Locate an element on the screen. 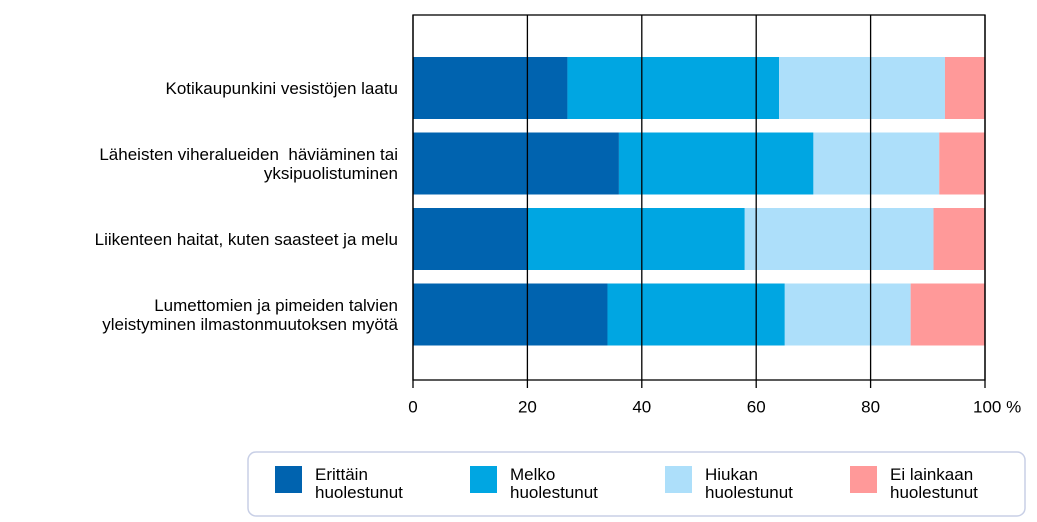 This screenshot has height=522, width=1037. legend-label: Erittäin huolestunut is located at coordinates (359, 483).